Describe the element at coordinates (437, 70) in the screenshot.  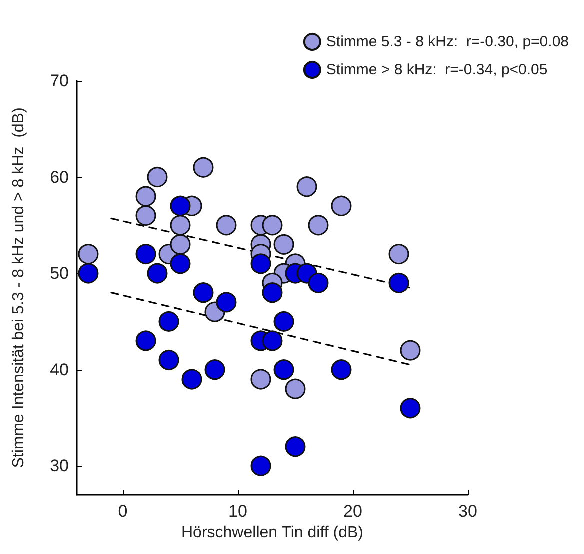
I see `legend-label: Stimme > 8 kHz: r=-0.34, p<0.05` at that location.